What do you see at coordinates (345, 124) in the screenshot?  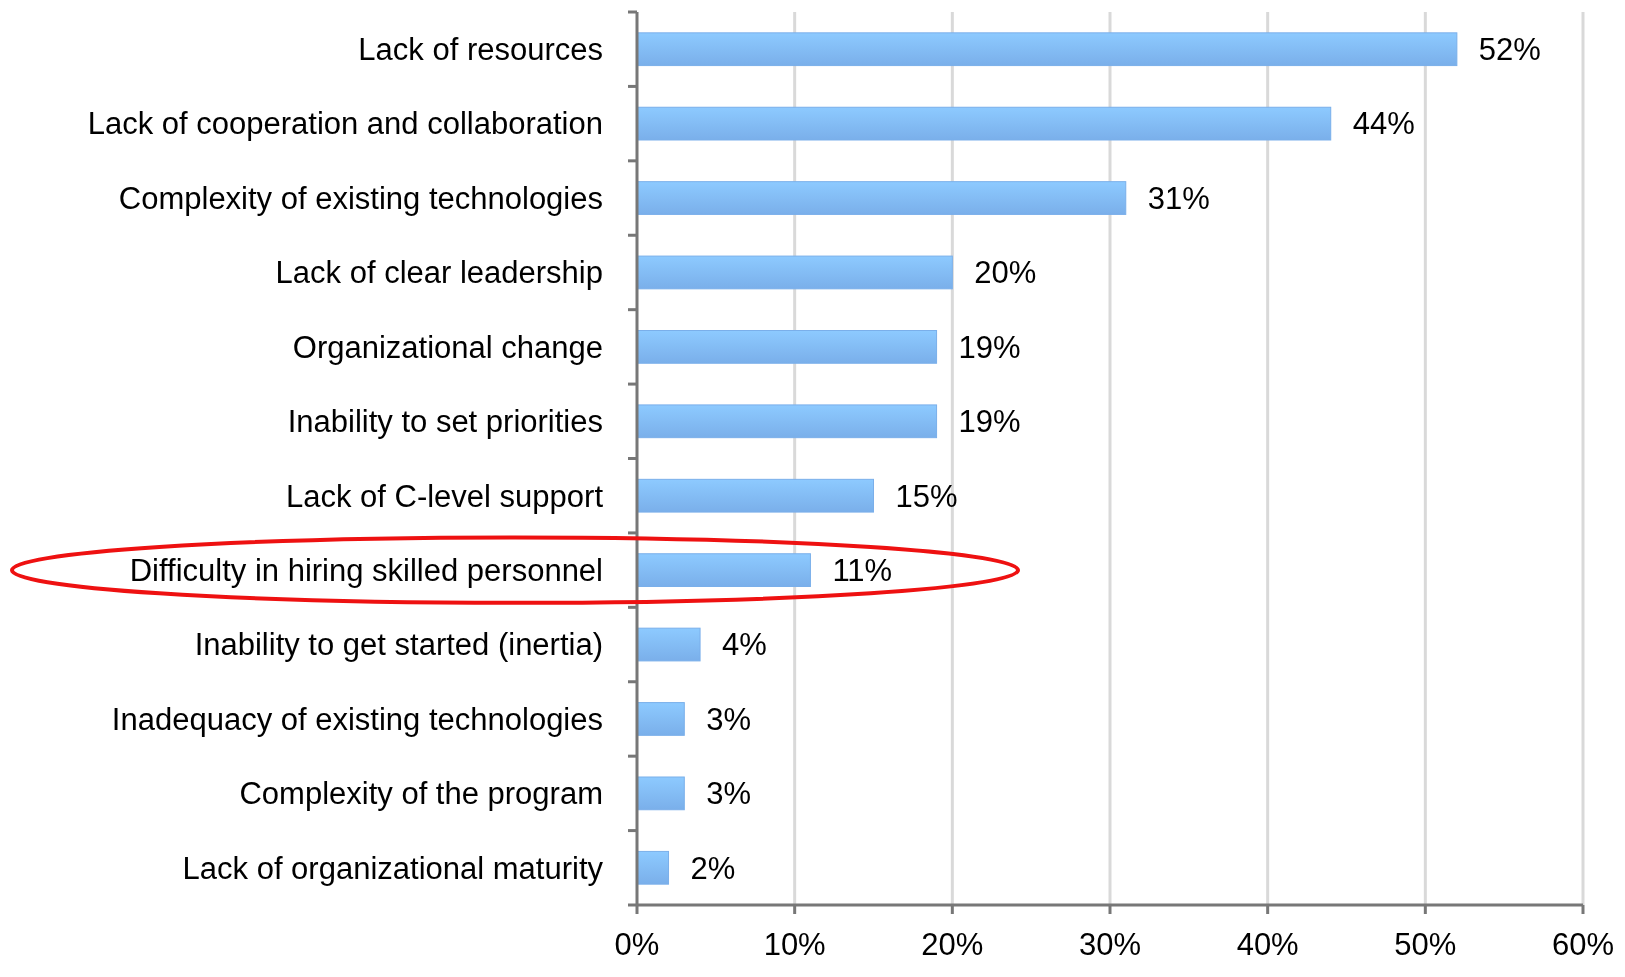 I see `y-tick-label: Lack of cooperation and collaboration` at bounding box center [345, 124].